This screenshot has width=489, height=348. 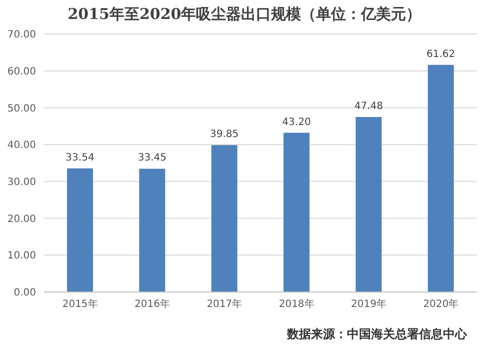 I want to click on y-tick-label: 0.00, so click(x=25, y=293).